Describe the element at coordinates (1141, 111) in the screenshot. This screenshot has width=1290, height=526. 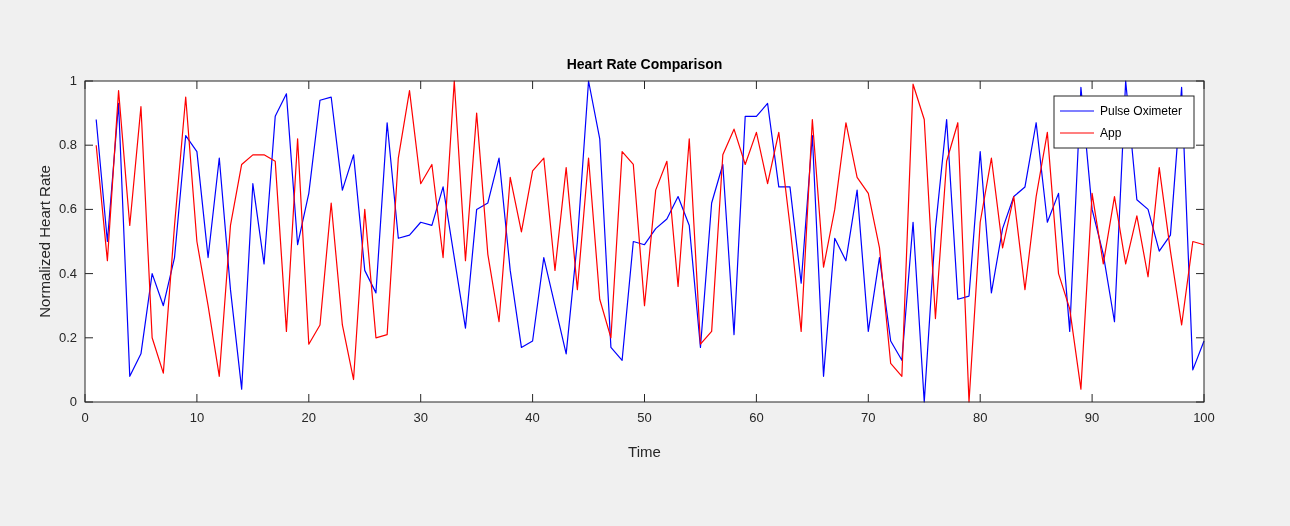
I see `legend-label: Pulse Oximeter` at that location.